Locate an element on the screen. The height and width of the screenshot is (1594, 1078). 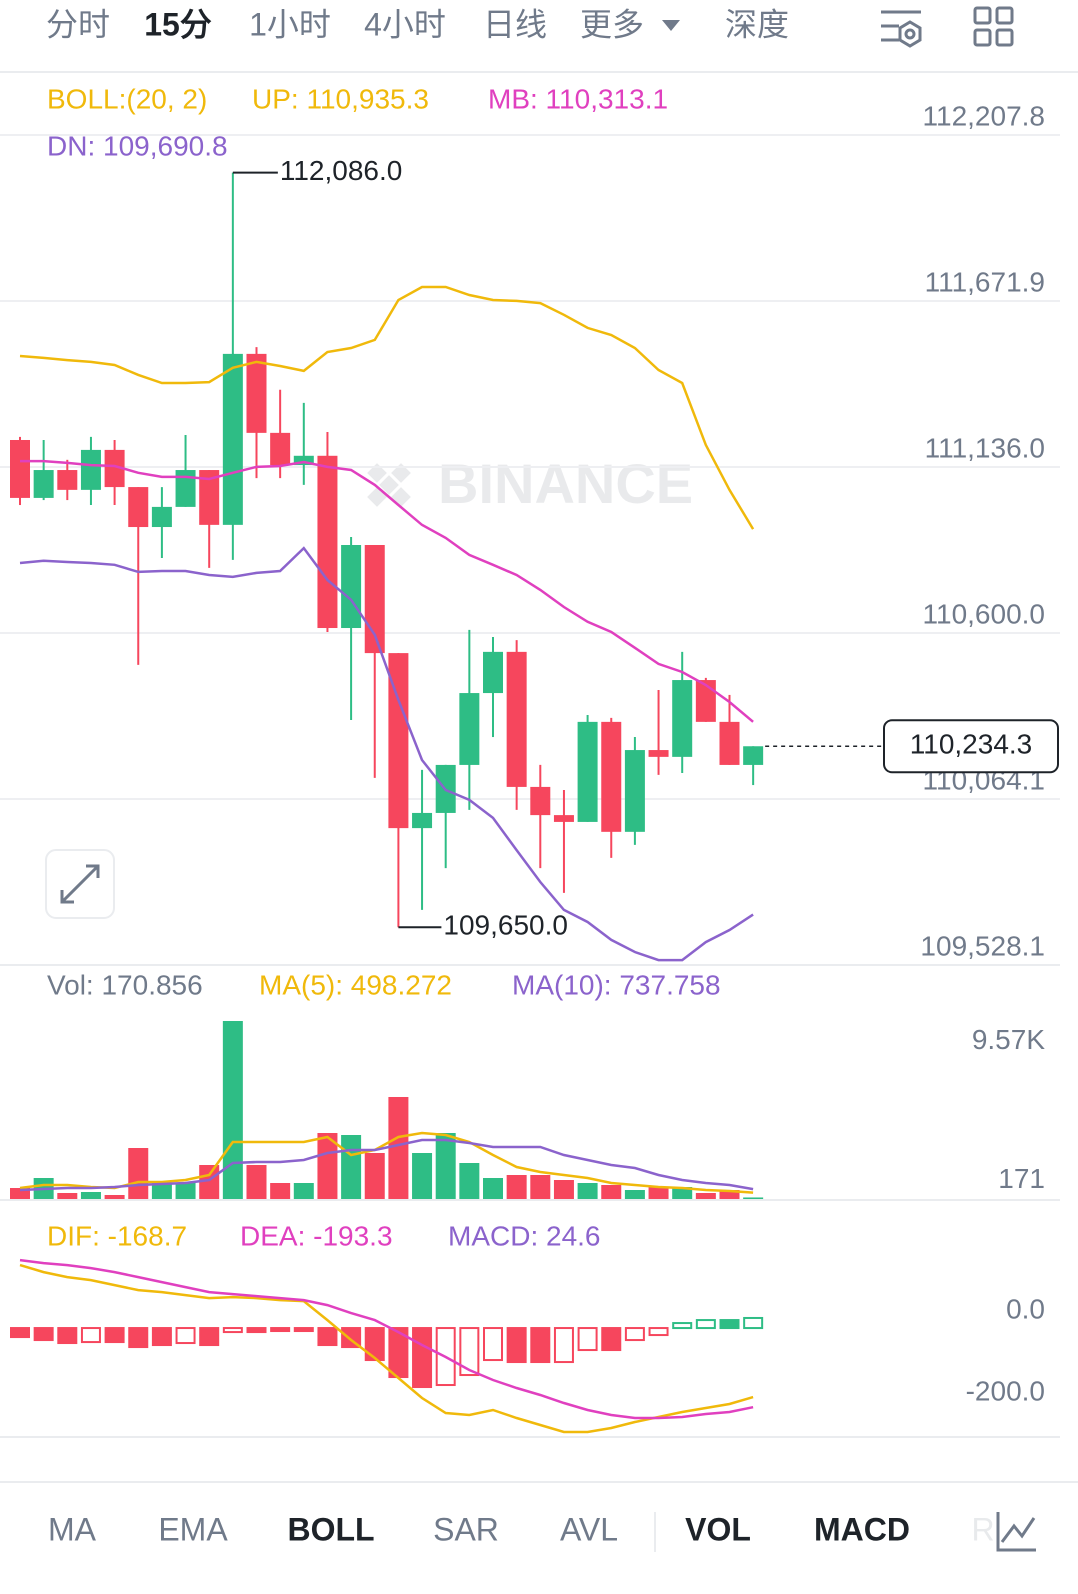
expand-button is located at coordinates (80, 884).